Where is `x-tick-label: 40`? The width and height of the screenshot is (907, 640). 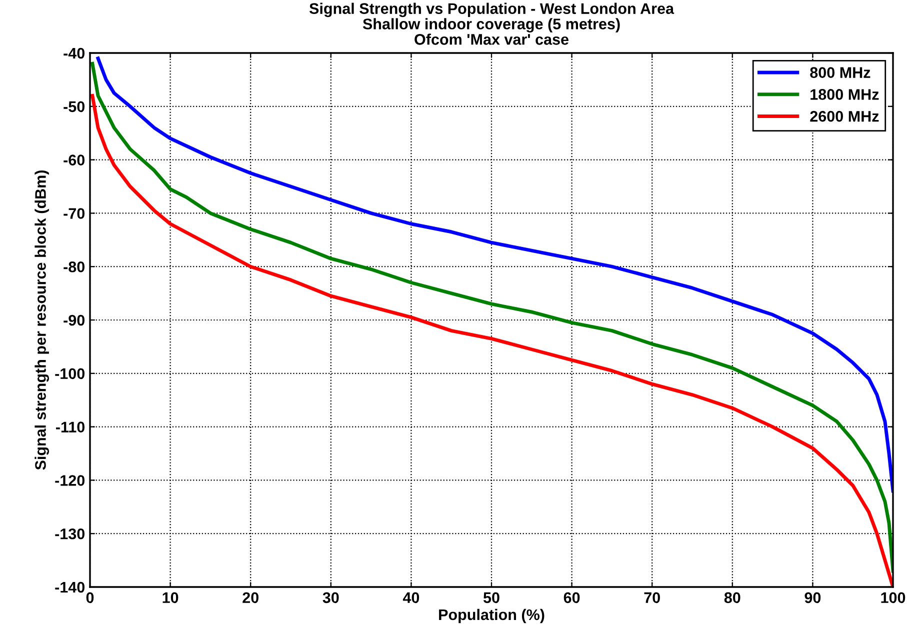
x-tick-label: 40 is located at coordinates (411, 598).